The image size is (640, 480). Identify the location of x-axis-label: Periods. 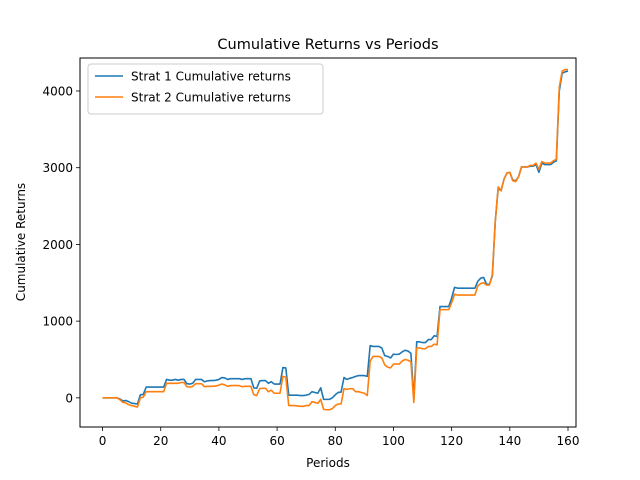
(328, 463).